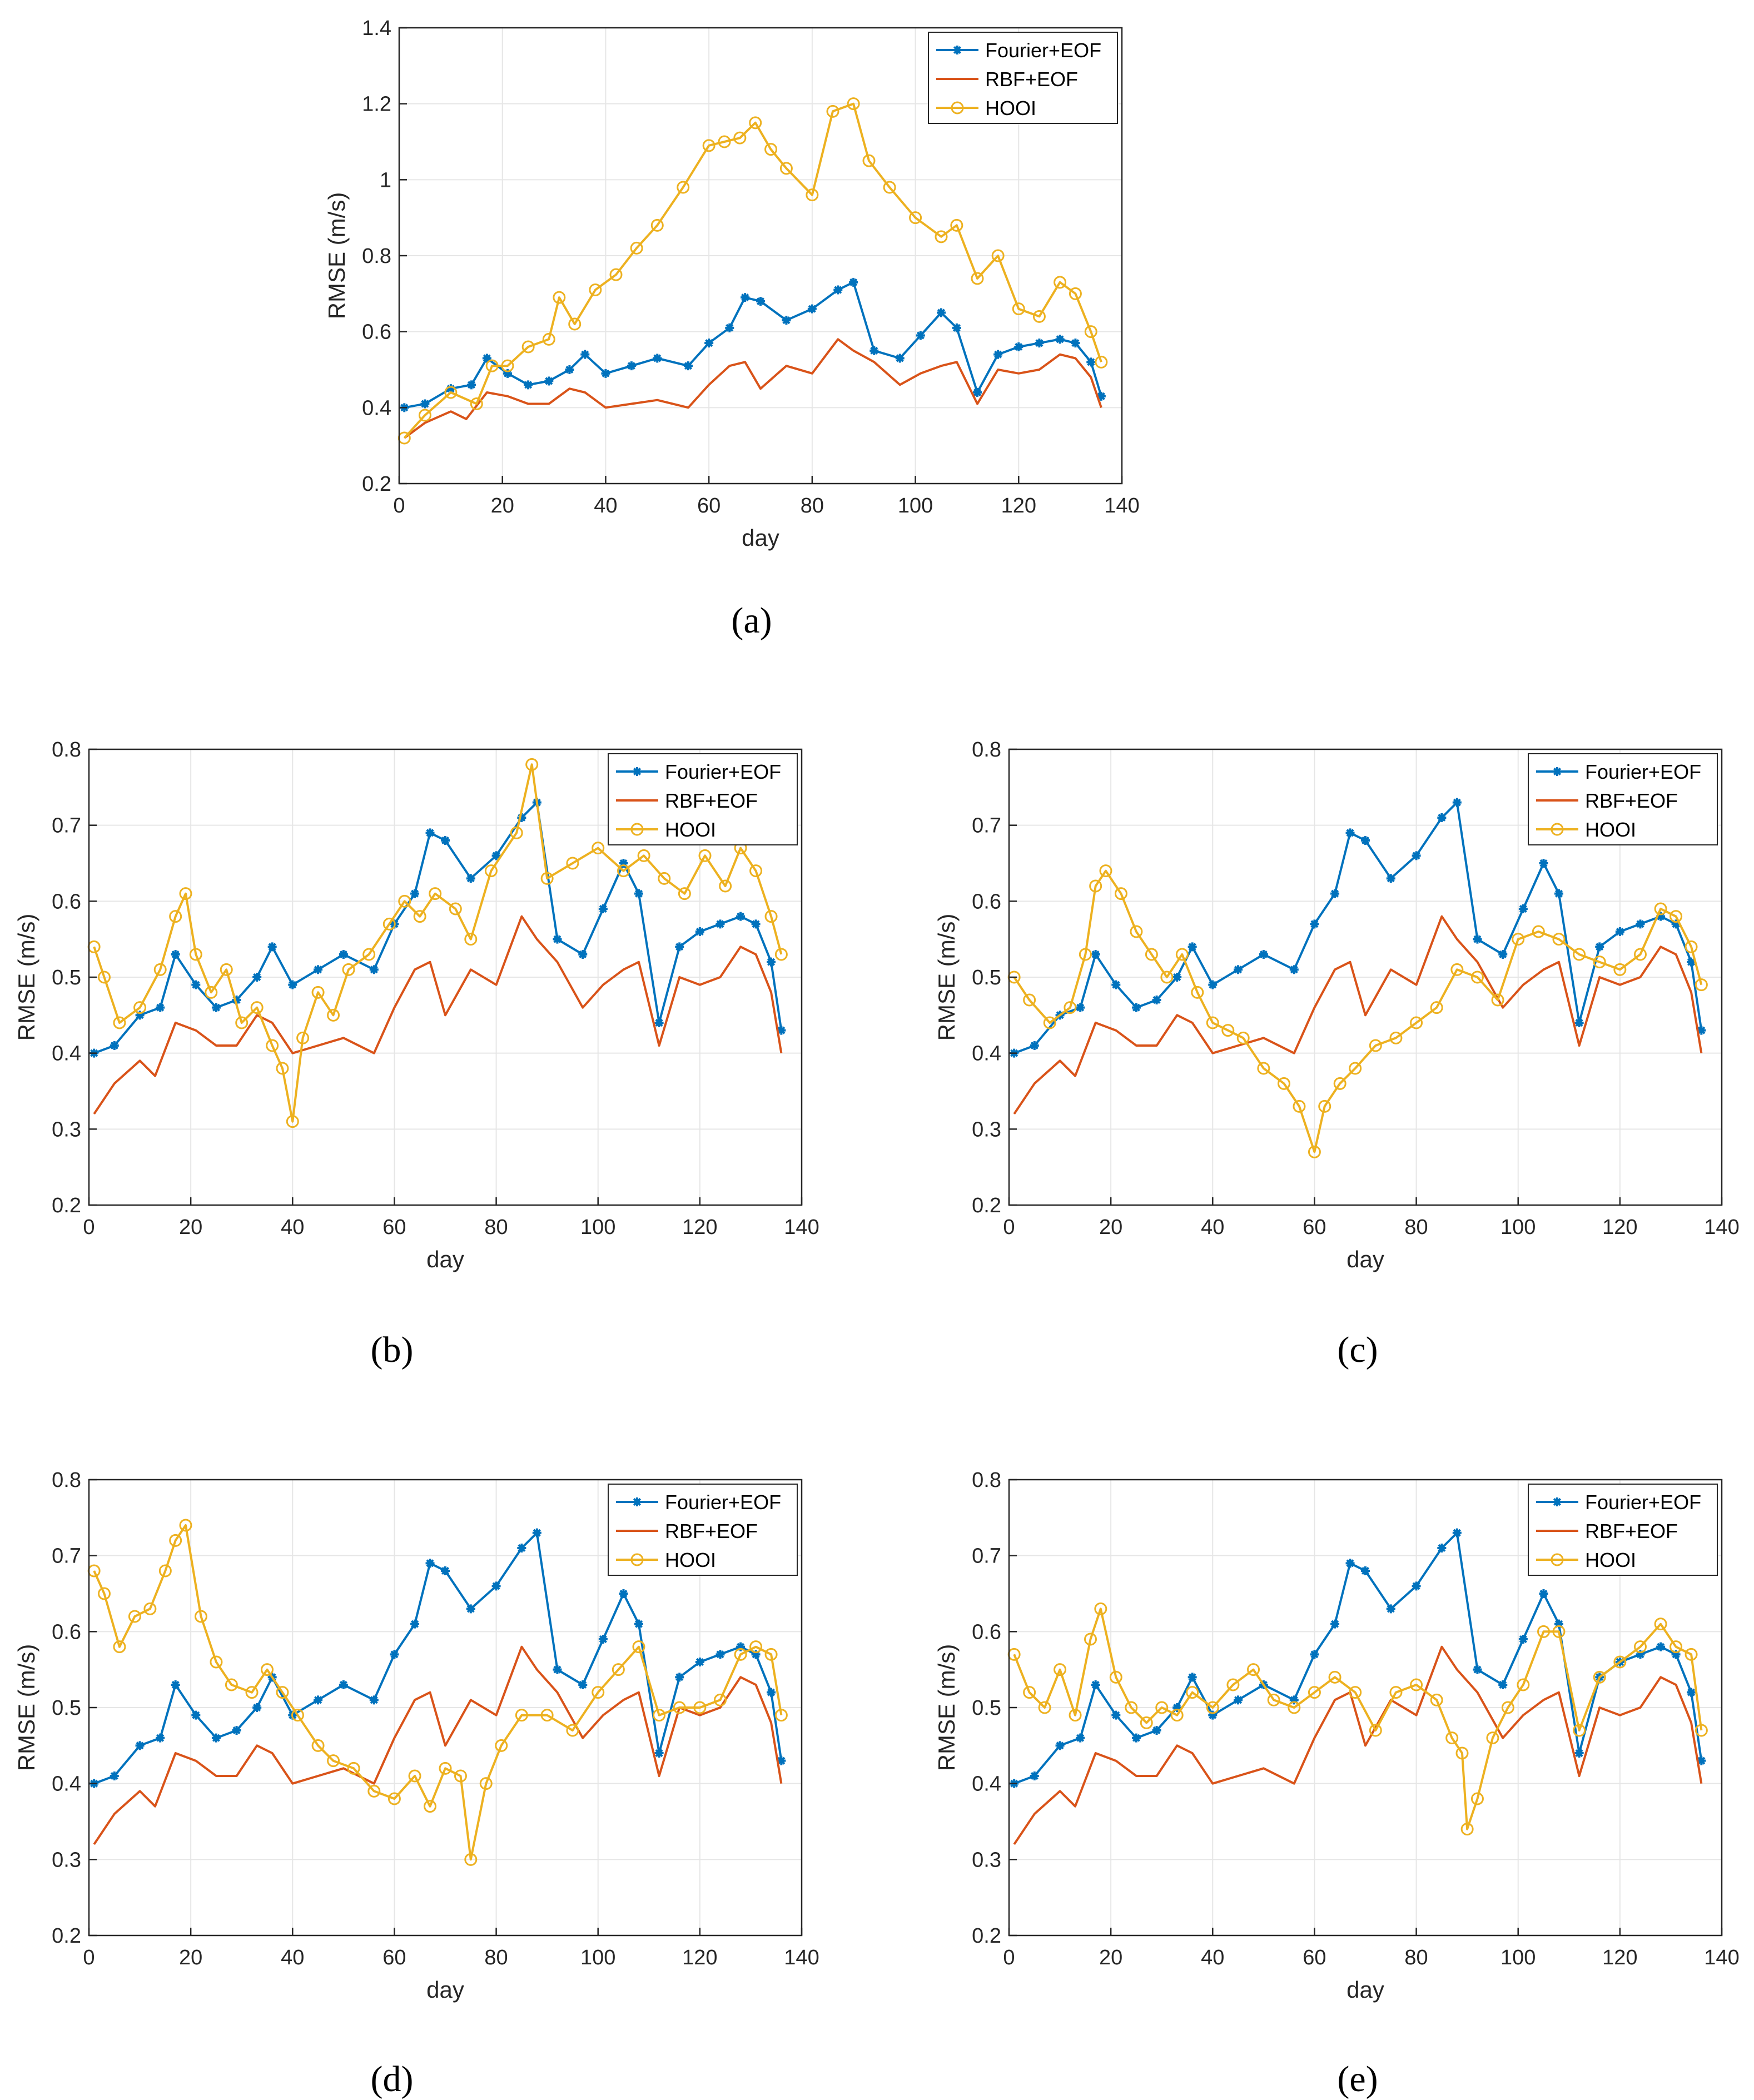 This screenshot has height=2100, width=1754. I want to click on y-tick-label: 0.3, so click(986, 1129).